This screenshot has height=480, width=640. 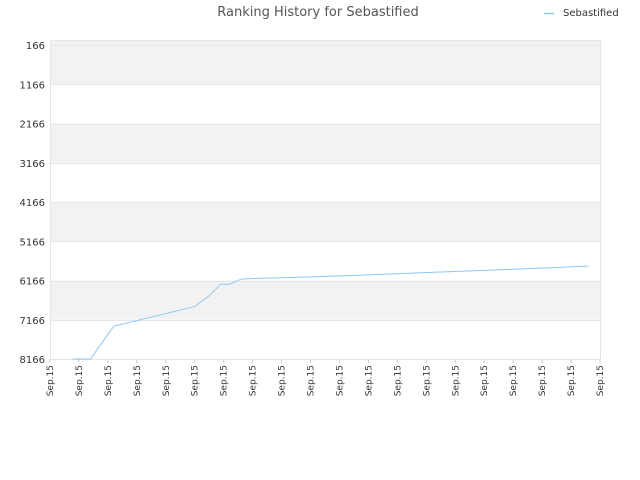 I want to click on chart-title: Ranking History for Sebastified, so click(x=318, y=12).